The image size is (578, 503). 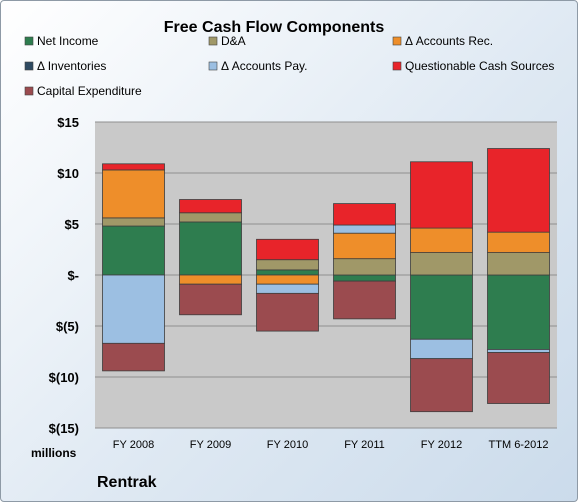 I want to click on legend-item-accounts-rec: Δ Accounts Rec., so click(x=442, y=41).